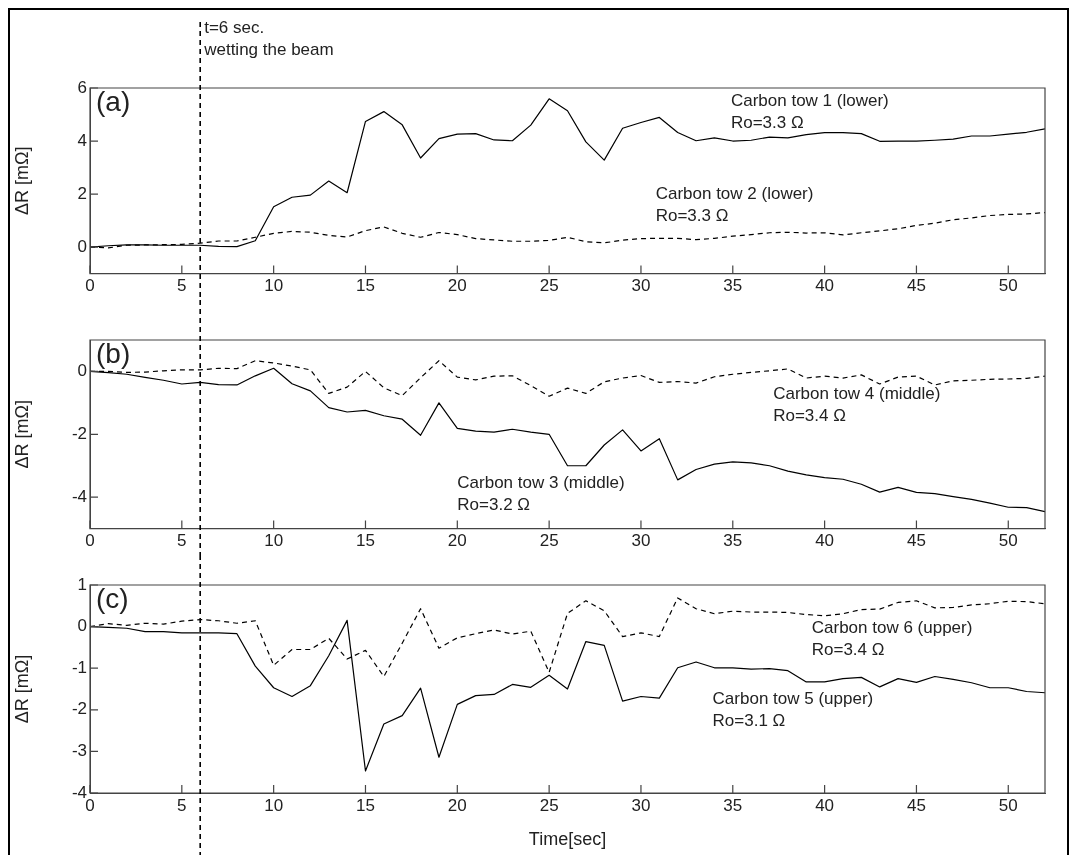 This screenshot has width=1077, height=855. I want to click on y-tick-label: 2, so click(82, 193).